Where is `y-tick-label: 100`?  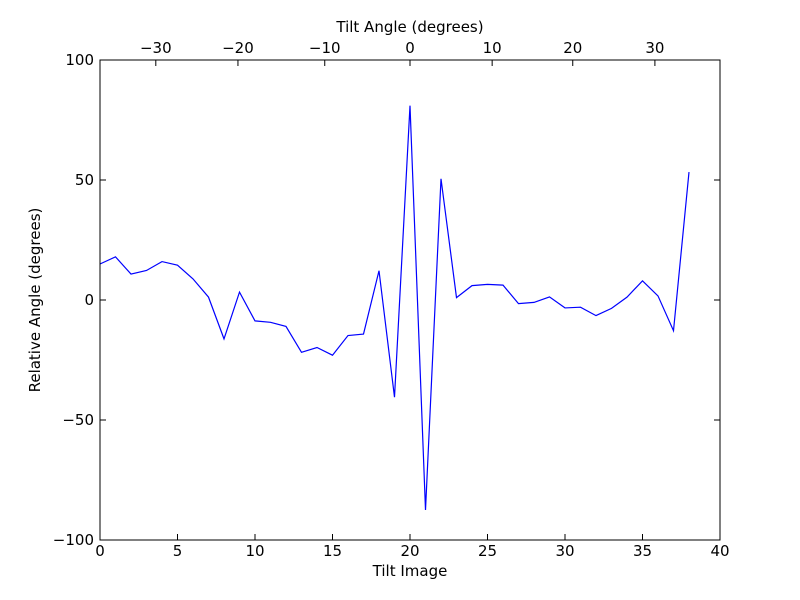
y-tick-label: 100 is located at coordinates (79, 60).